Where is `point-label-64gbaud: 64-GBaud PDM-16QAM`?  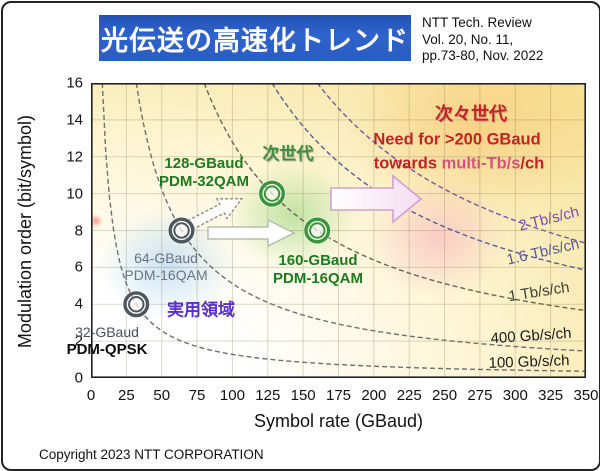
point-label-64gbaud: 64-GBaud PDM-16QAM is located at coordinates (166, 266).